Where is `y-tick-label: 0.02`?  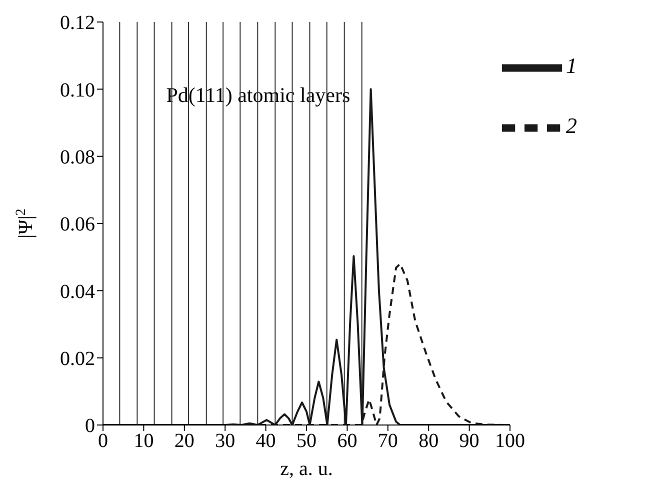
y-tick-label: 0.02 is located at coordinates (77, 359).